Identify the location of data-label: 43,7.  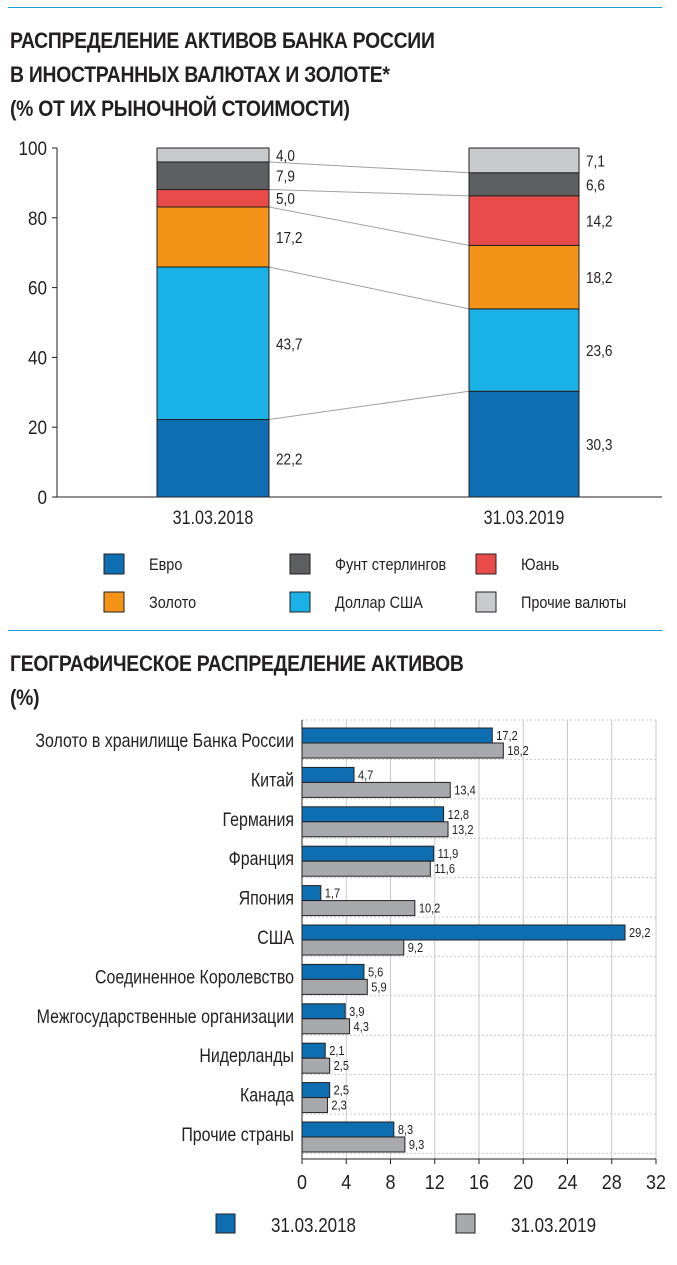
(289, 344).